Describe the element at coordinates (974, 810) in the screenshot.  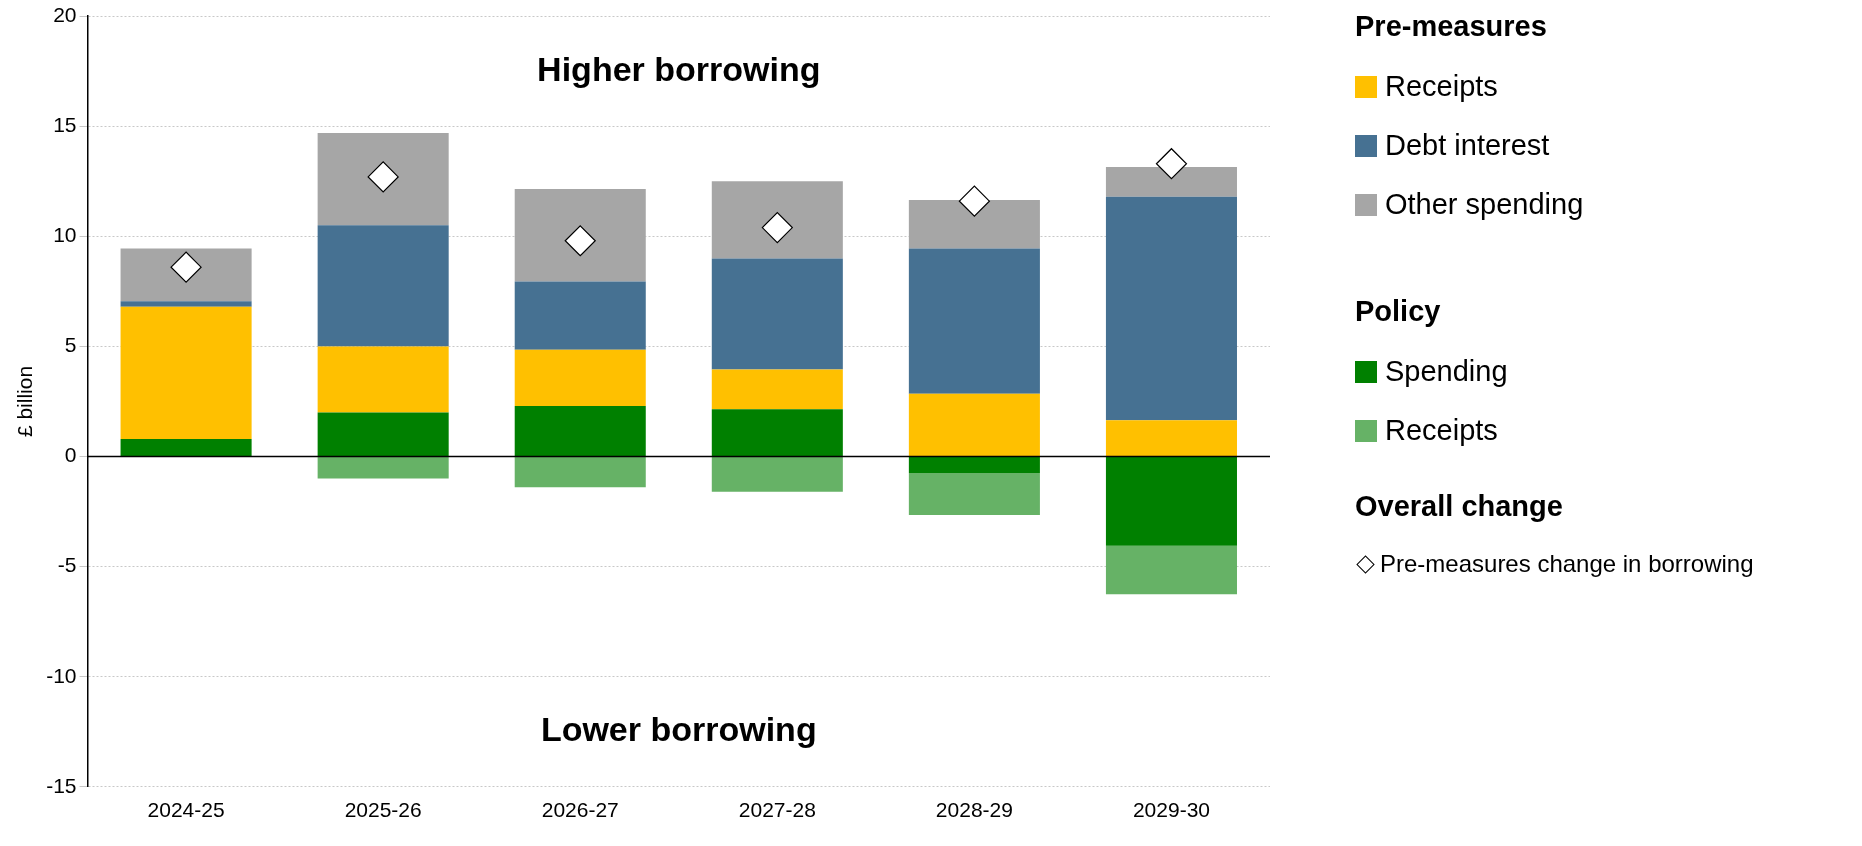
I see `x-tick-label: 2028-29` at that location.